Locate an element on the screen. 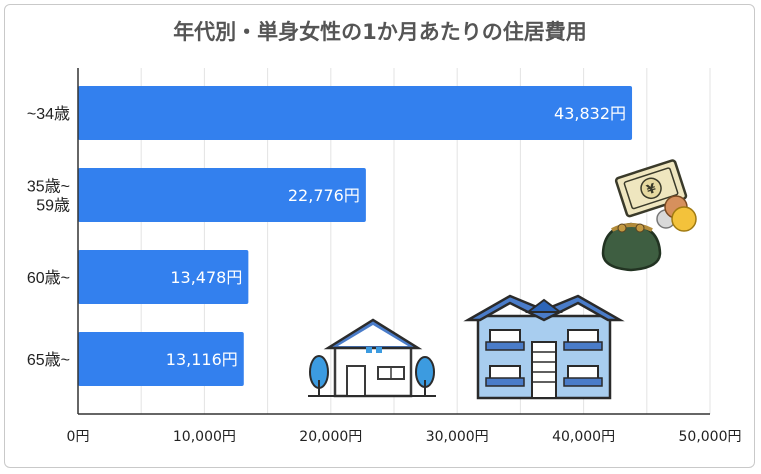  category-label: 60歳~ is located at coordinates (48, 278).